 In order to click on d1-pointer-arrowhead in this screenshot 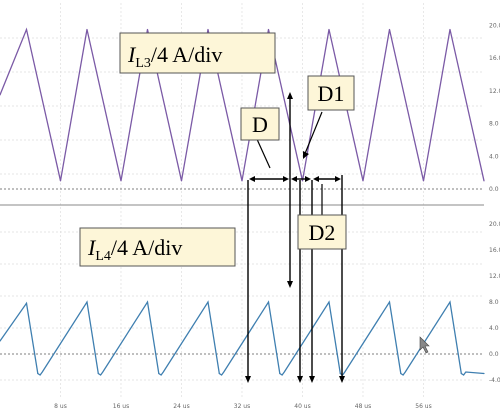, I will do `click(306, 155)`.